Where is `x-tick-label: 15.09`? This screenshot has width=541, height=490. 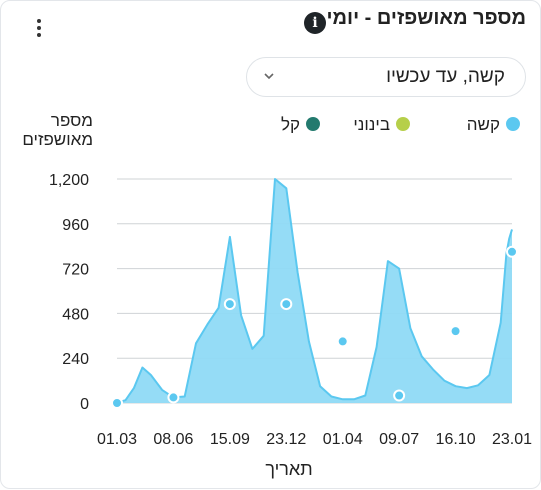
x-tick-label: 15.09 is located at coordinates (230, 439).